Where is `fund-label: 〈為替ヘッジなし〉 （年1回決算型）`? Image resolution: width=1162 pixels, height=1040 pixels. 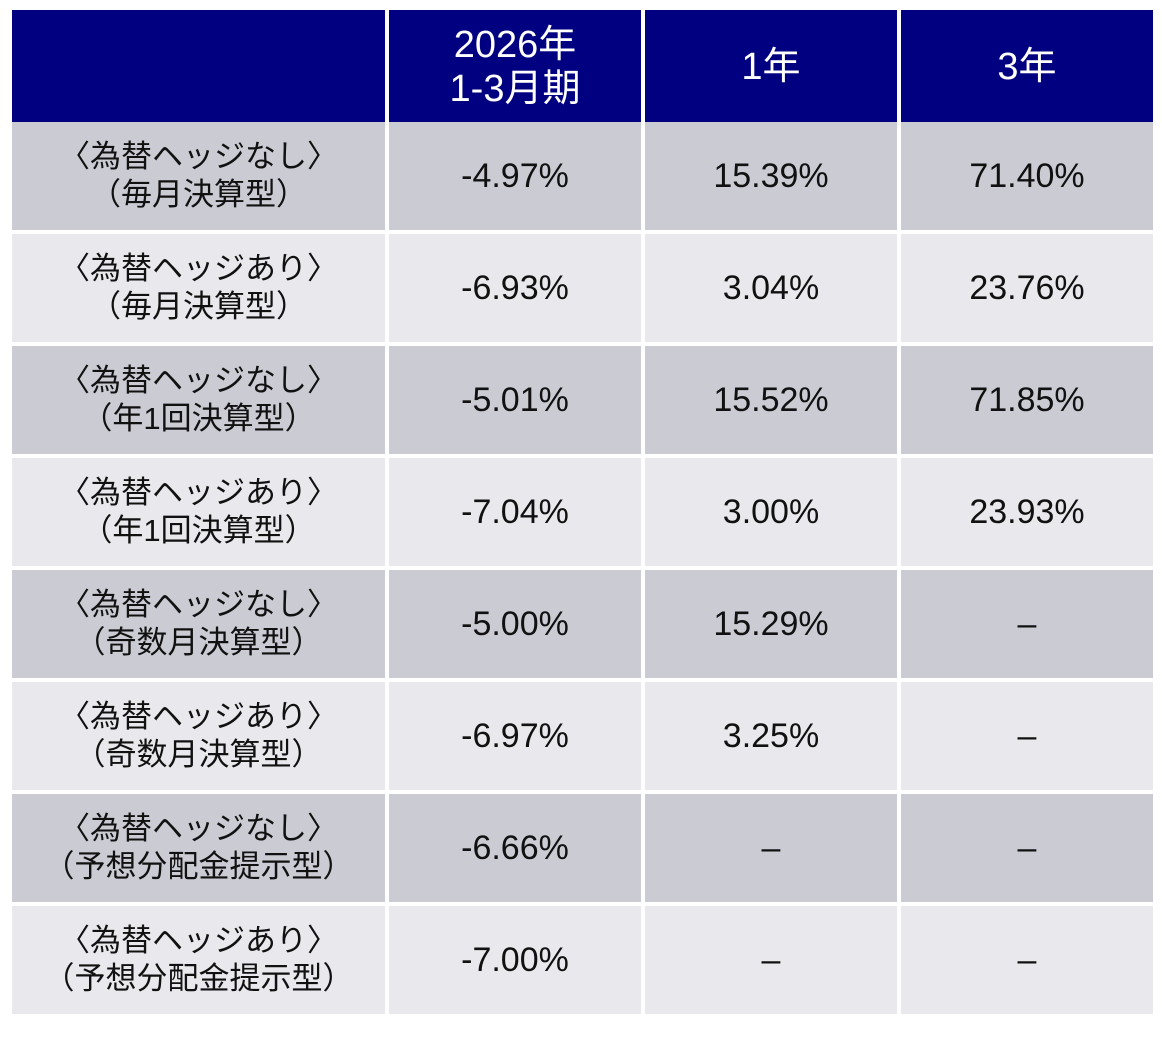
fund-label: 〈為替ヘッジなし〉 （年1回決算型） is located at coordinates (198, 402).